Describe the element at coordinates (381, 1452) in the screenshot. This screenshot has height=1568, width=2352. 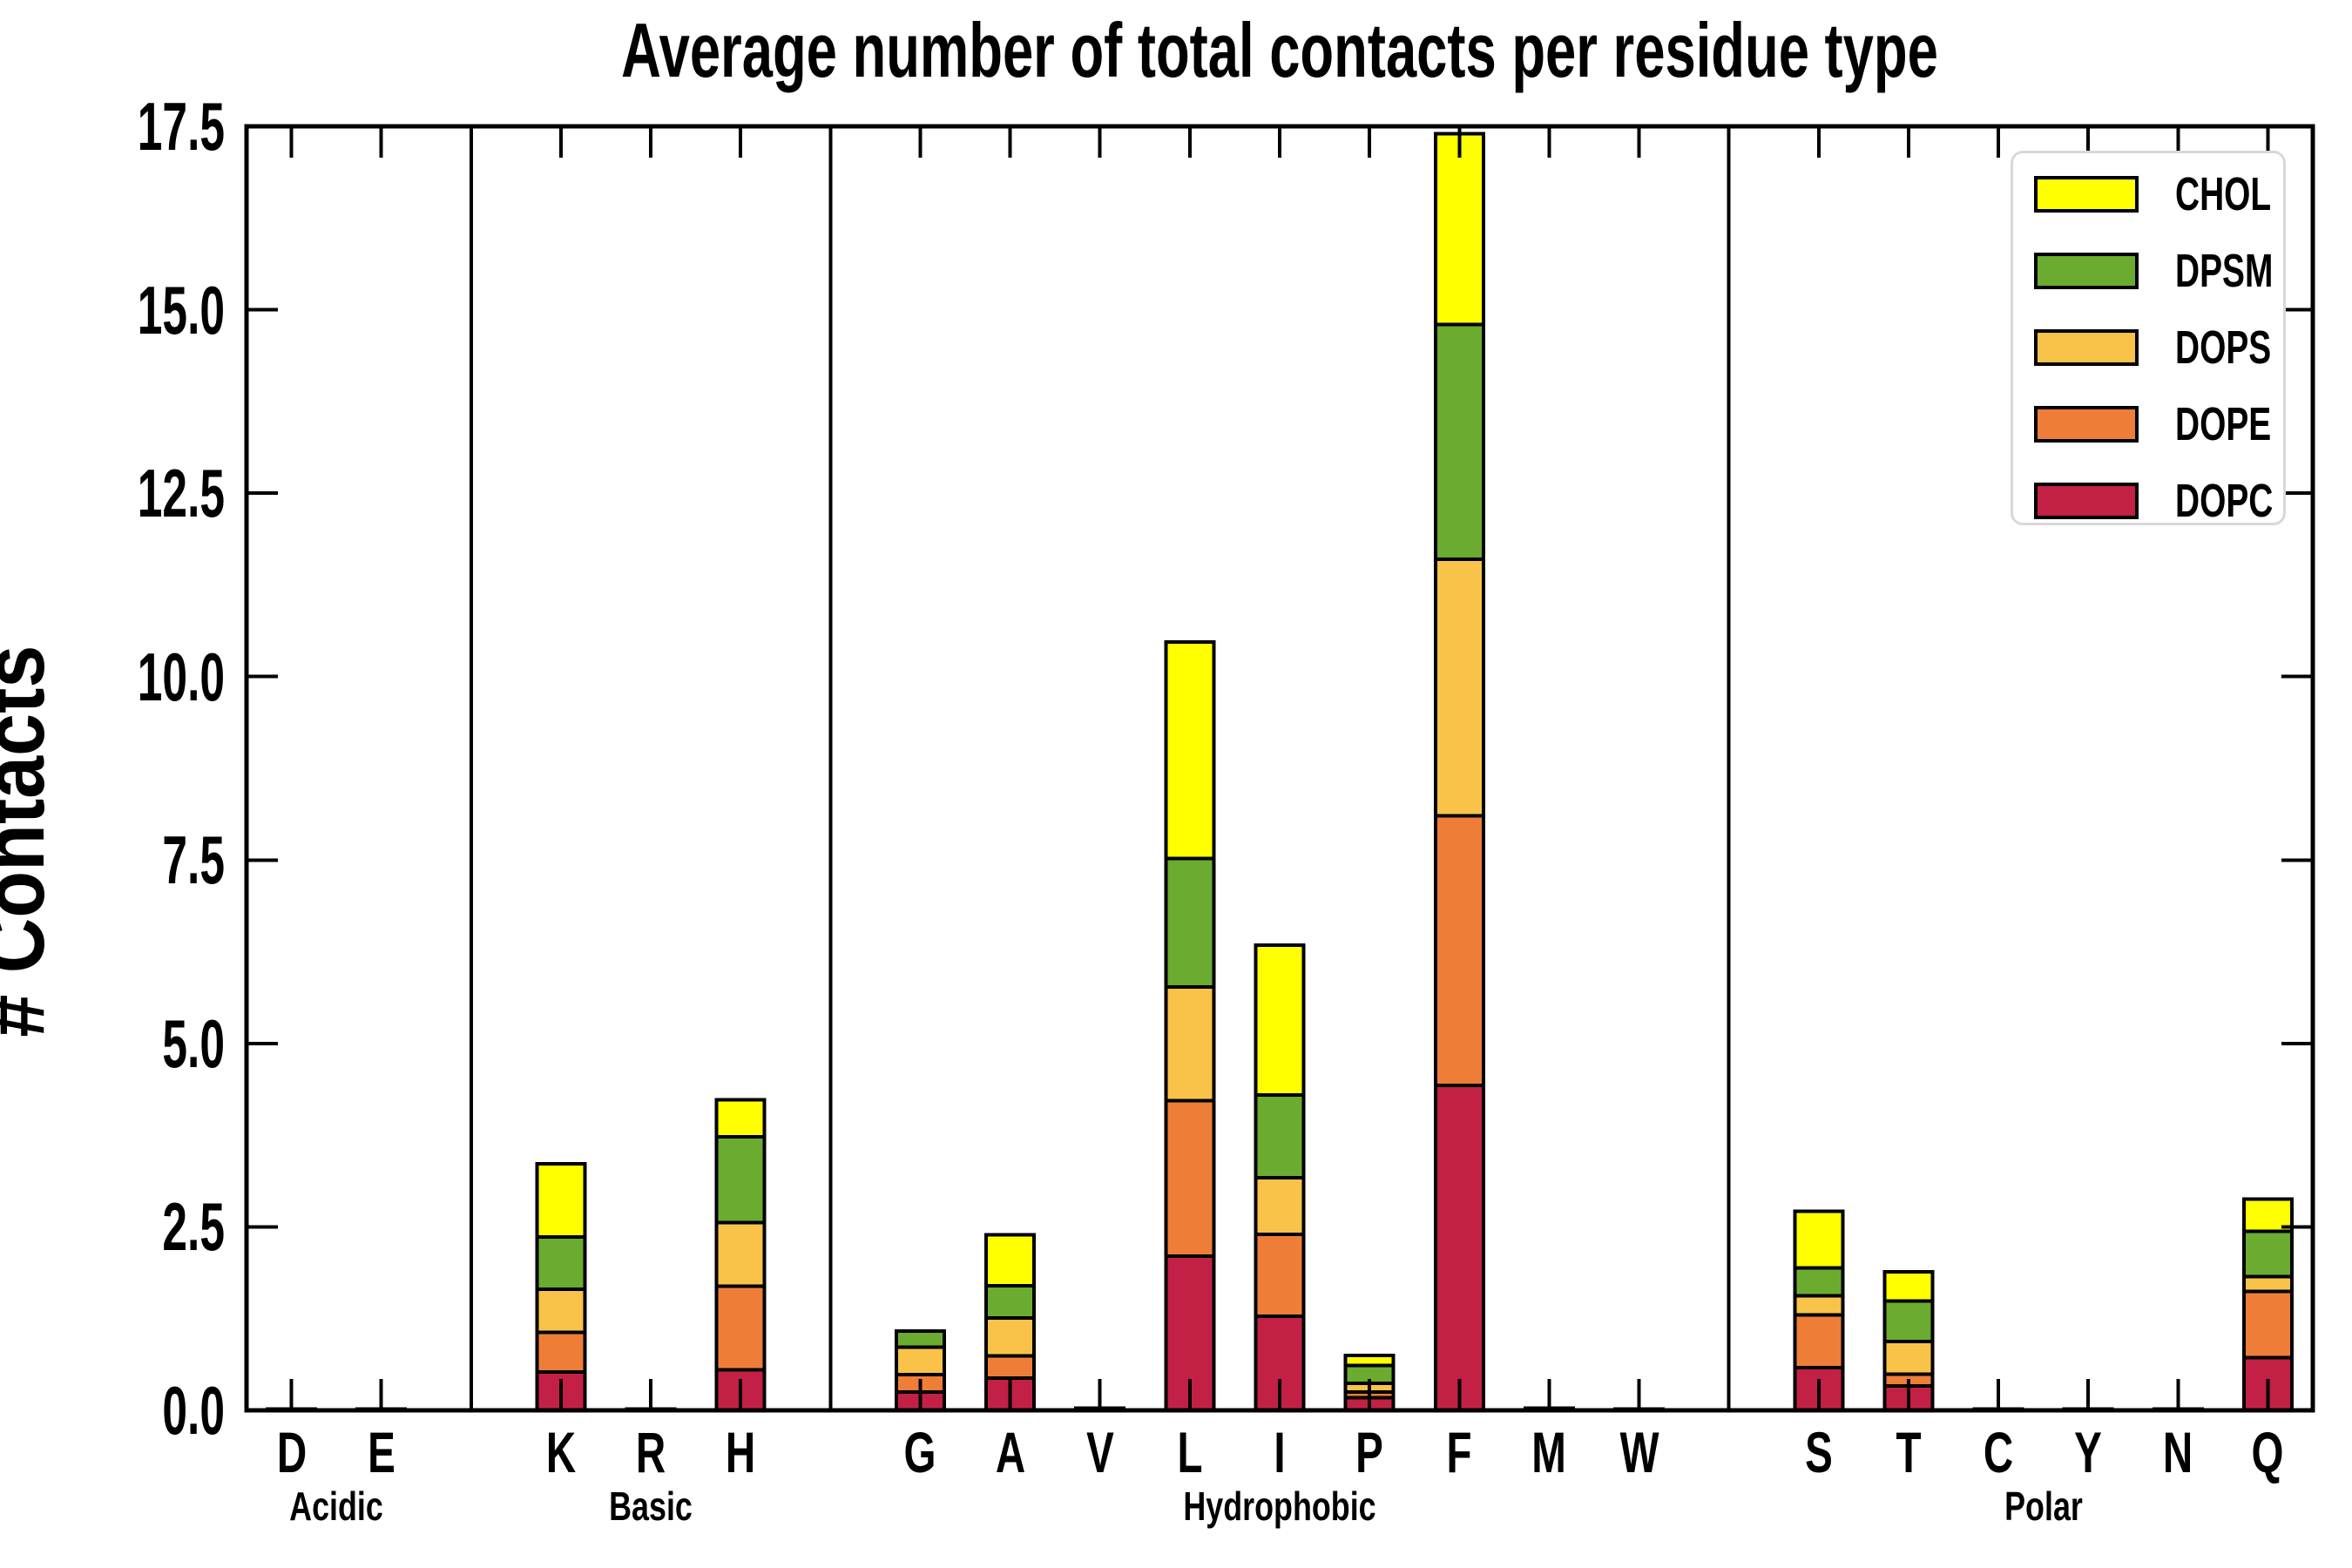
I see `x-tick-label-E: E` at that location.